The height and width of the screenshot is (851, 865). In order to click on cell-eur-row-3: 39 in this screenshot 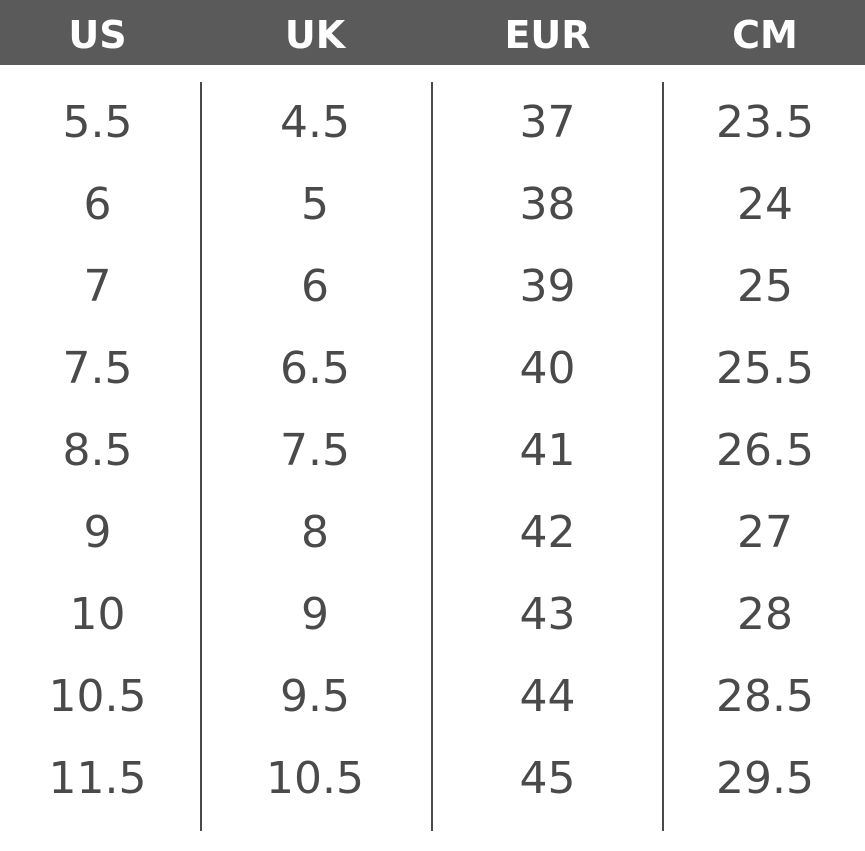, I will do `click(547, 286)`.